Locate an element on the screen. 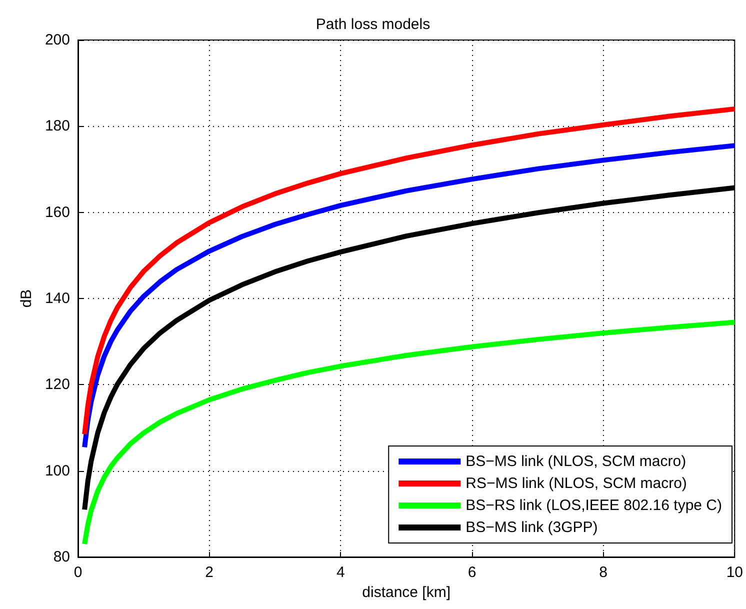  legend-label: BS−MS link (3GPP) is located at coordinates (532, 527).